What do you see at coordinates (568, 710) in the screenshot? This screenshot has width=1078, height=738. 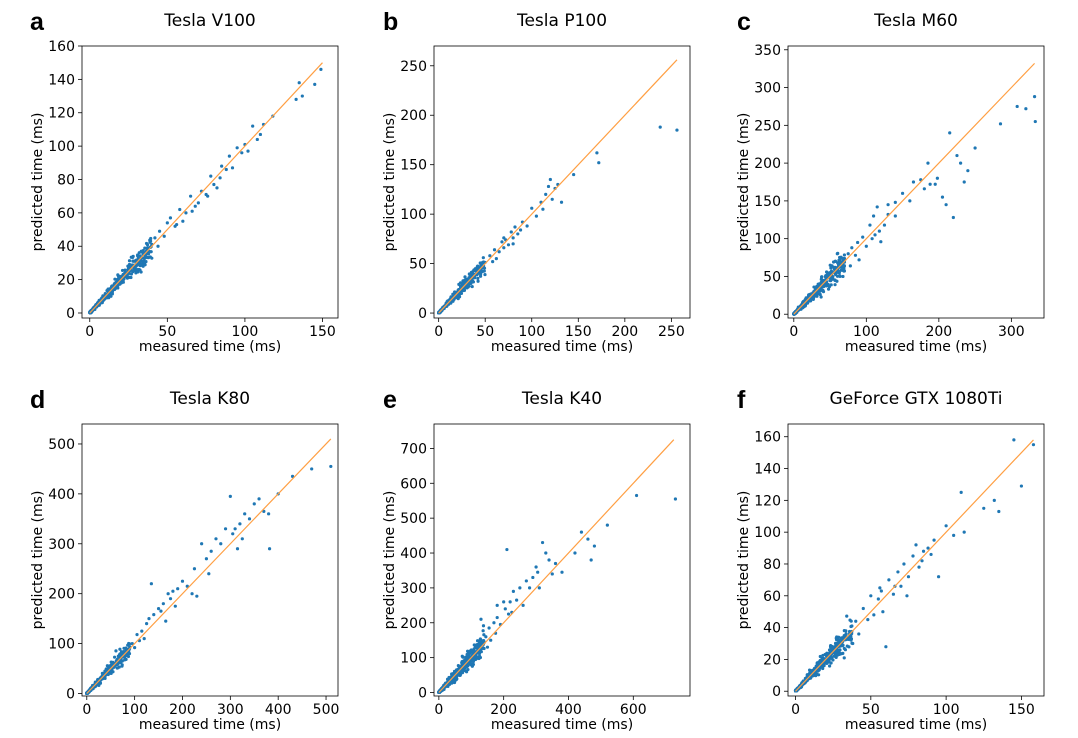 I see `x-tick-label: 400` at bounding box center [568, 710].